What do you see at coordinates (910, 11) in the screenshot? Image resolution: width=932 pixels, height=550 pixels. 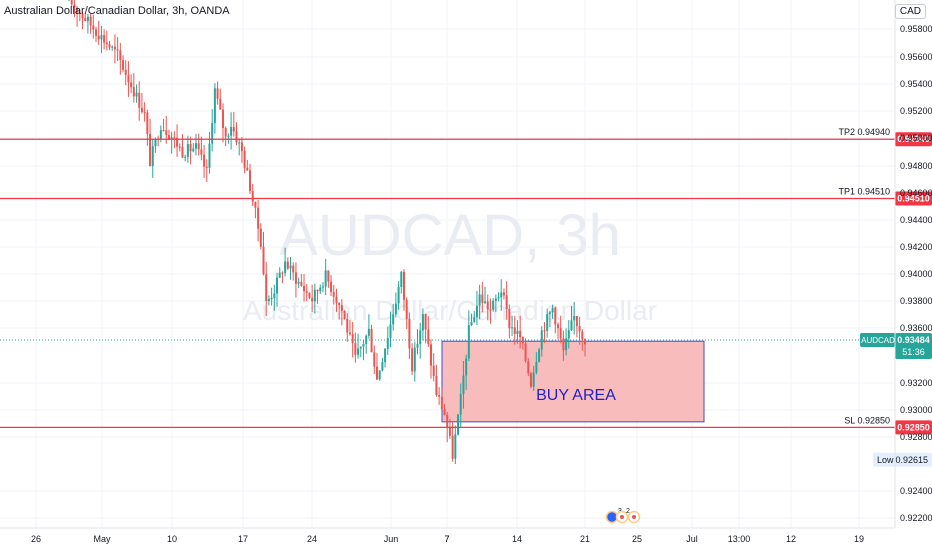 I see `currency-selector: CAD` at bounding box center [910, 11].